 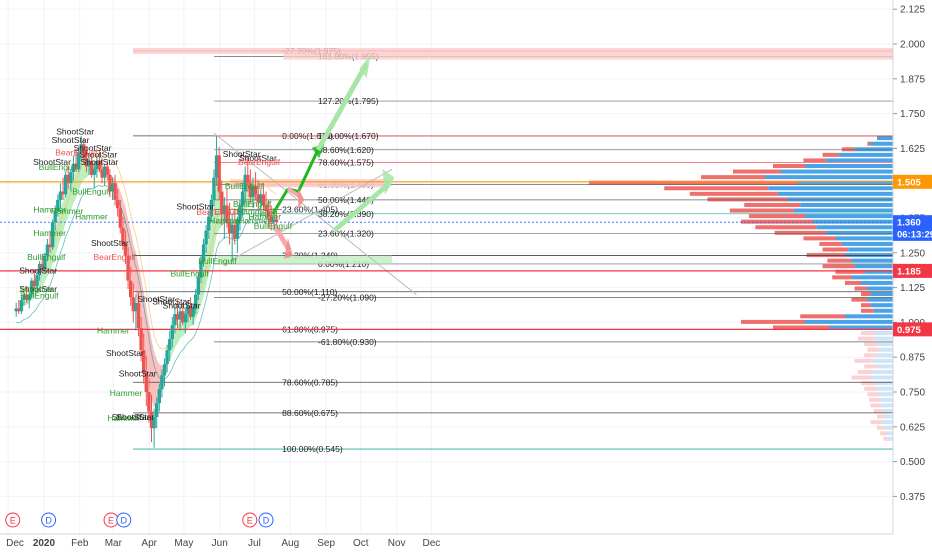 What do you see at coordinates (909, 271) in the screenshot?
I see `price-tag-label: 1.185` at bounding box center [909, 271].